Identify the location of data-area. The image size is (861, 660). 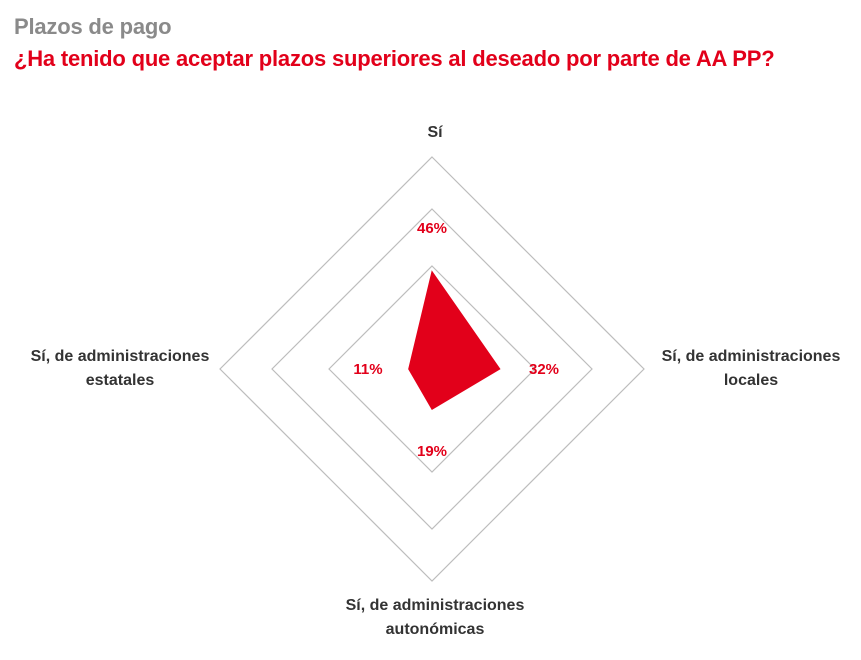
(454, 340).